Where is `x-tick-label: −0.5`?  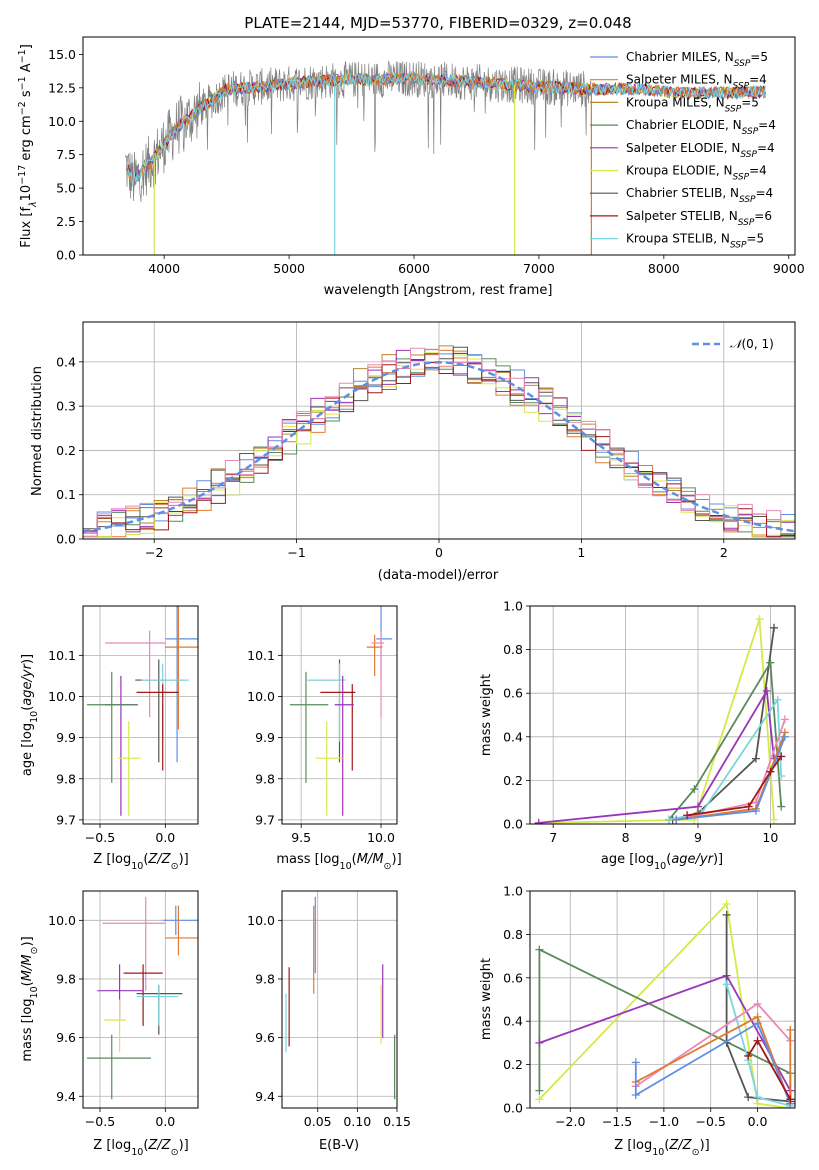
x-tick-label: −0.5 is located at coordinates (100, 837).